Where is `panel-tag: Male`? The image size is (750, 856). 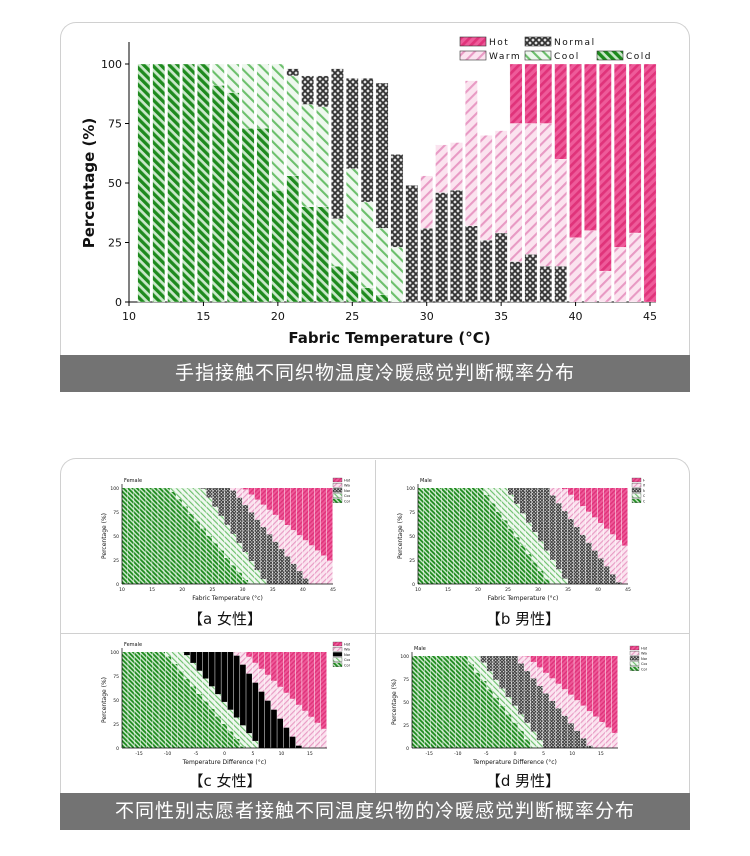
panel-tag: Male is located at coordinates (426, 481).